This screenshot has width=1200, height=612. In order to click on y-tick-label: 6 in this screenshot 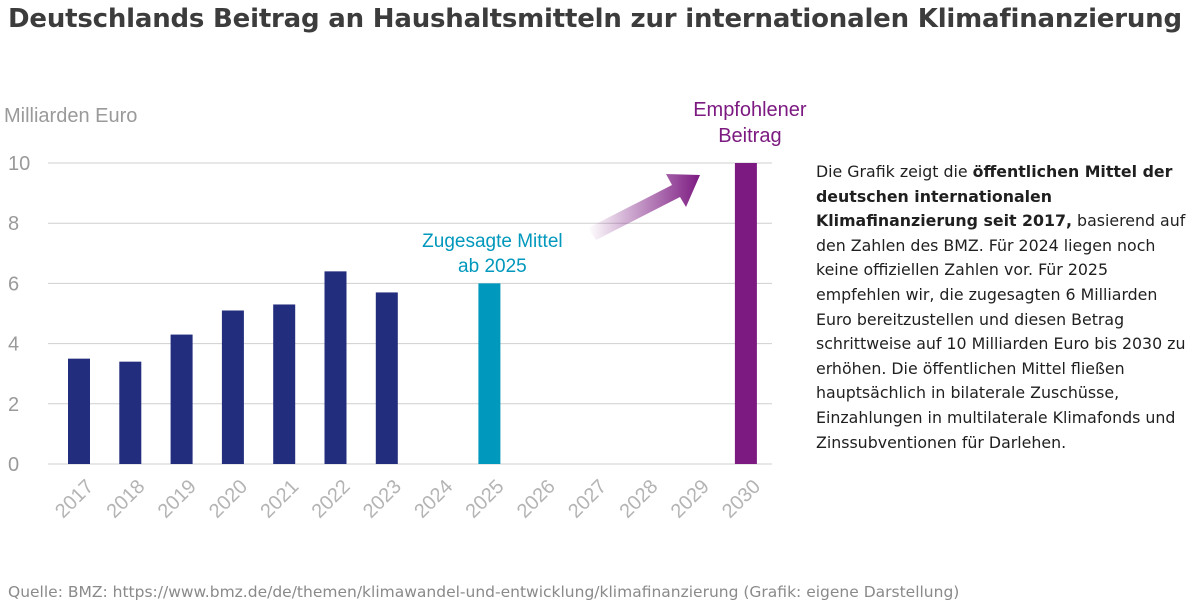, I will do `click(13, 284)`.